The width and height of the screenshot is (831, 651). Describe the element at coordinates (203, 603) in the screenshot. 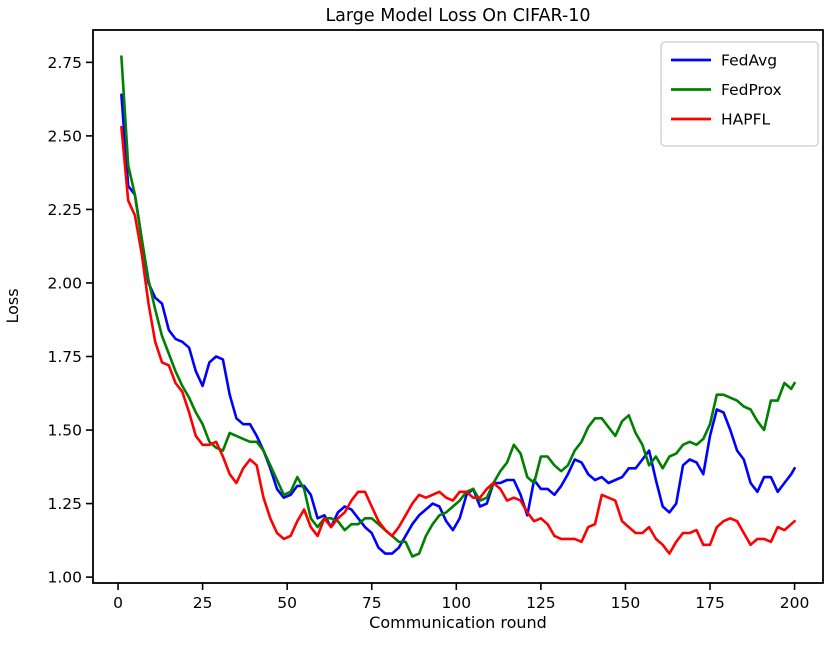

I see `x-tick-label: 25` at that location.